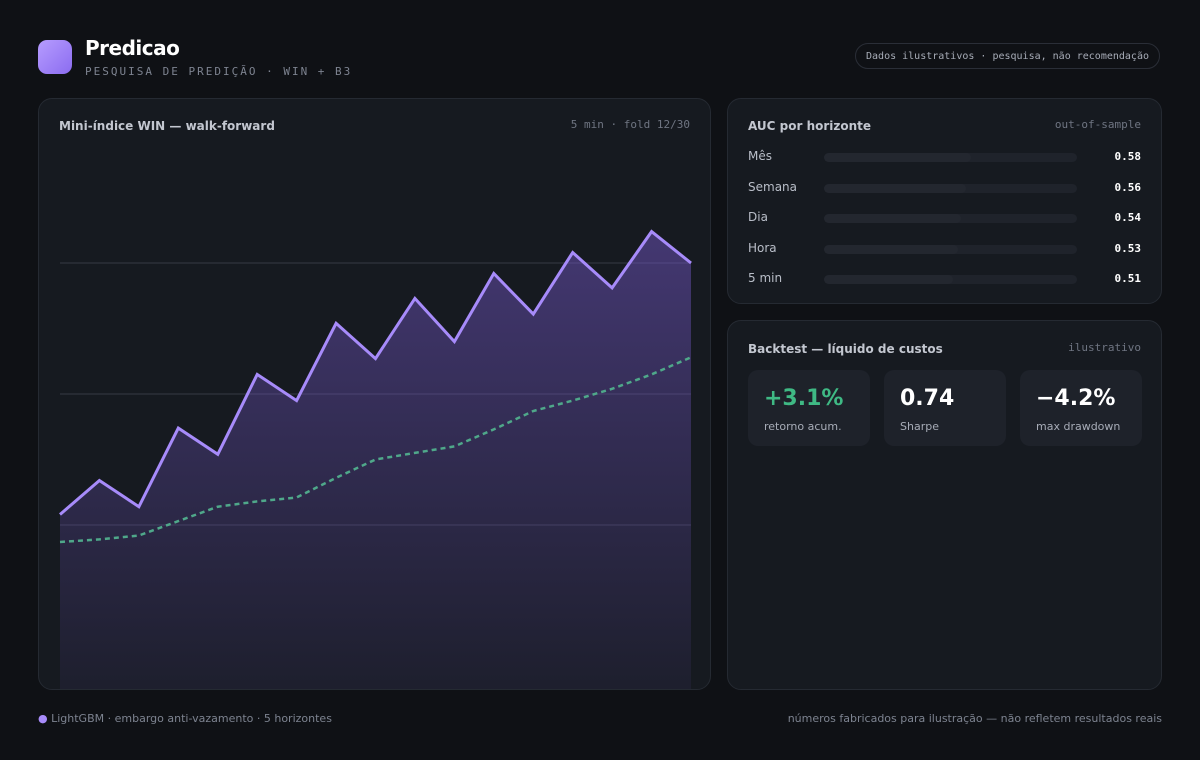  I want to click on app-subtitle: PESQUISA DE PREDIÇÃO · WIN + B3, so click(219, 71).